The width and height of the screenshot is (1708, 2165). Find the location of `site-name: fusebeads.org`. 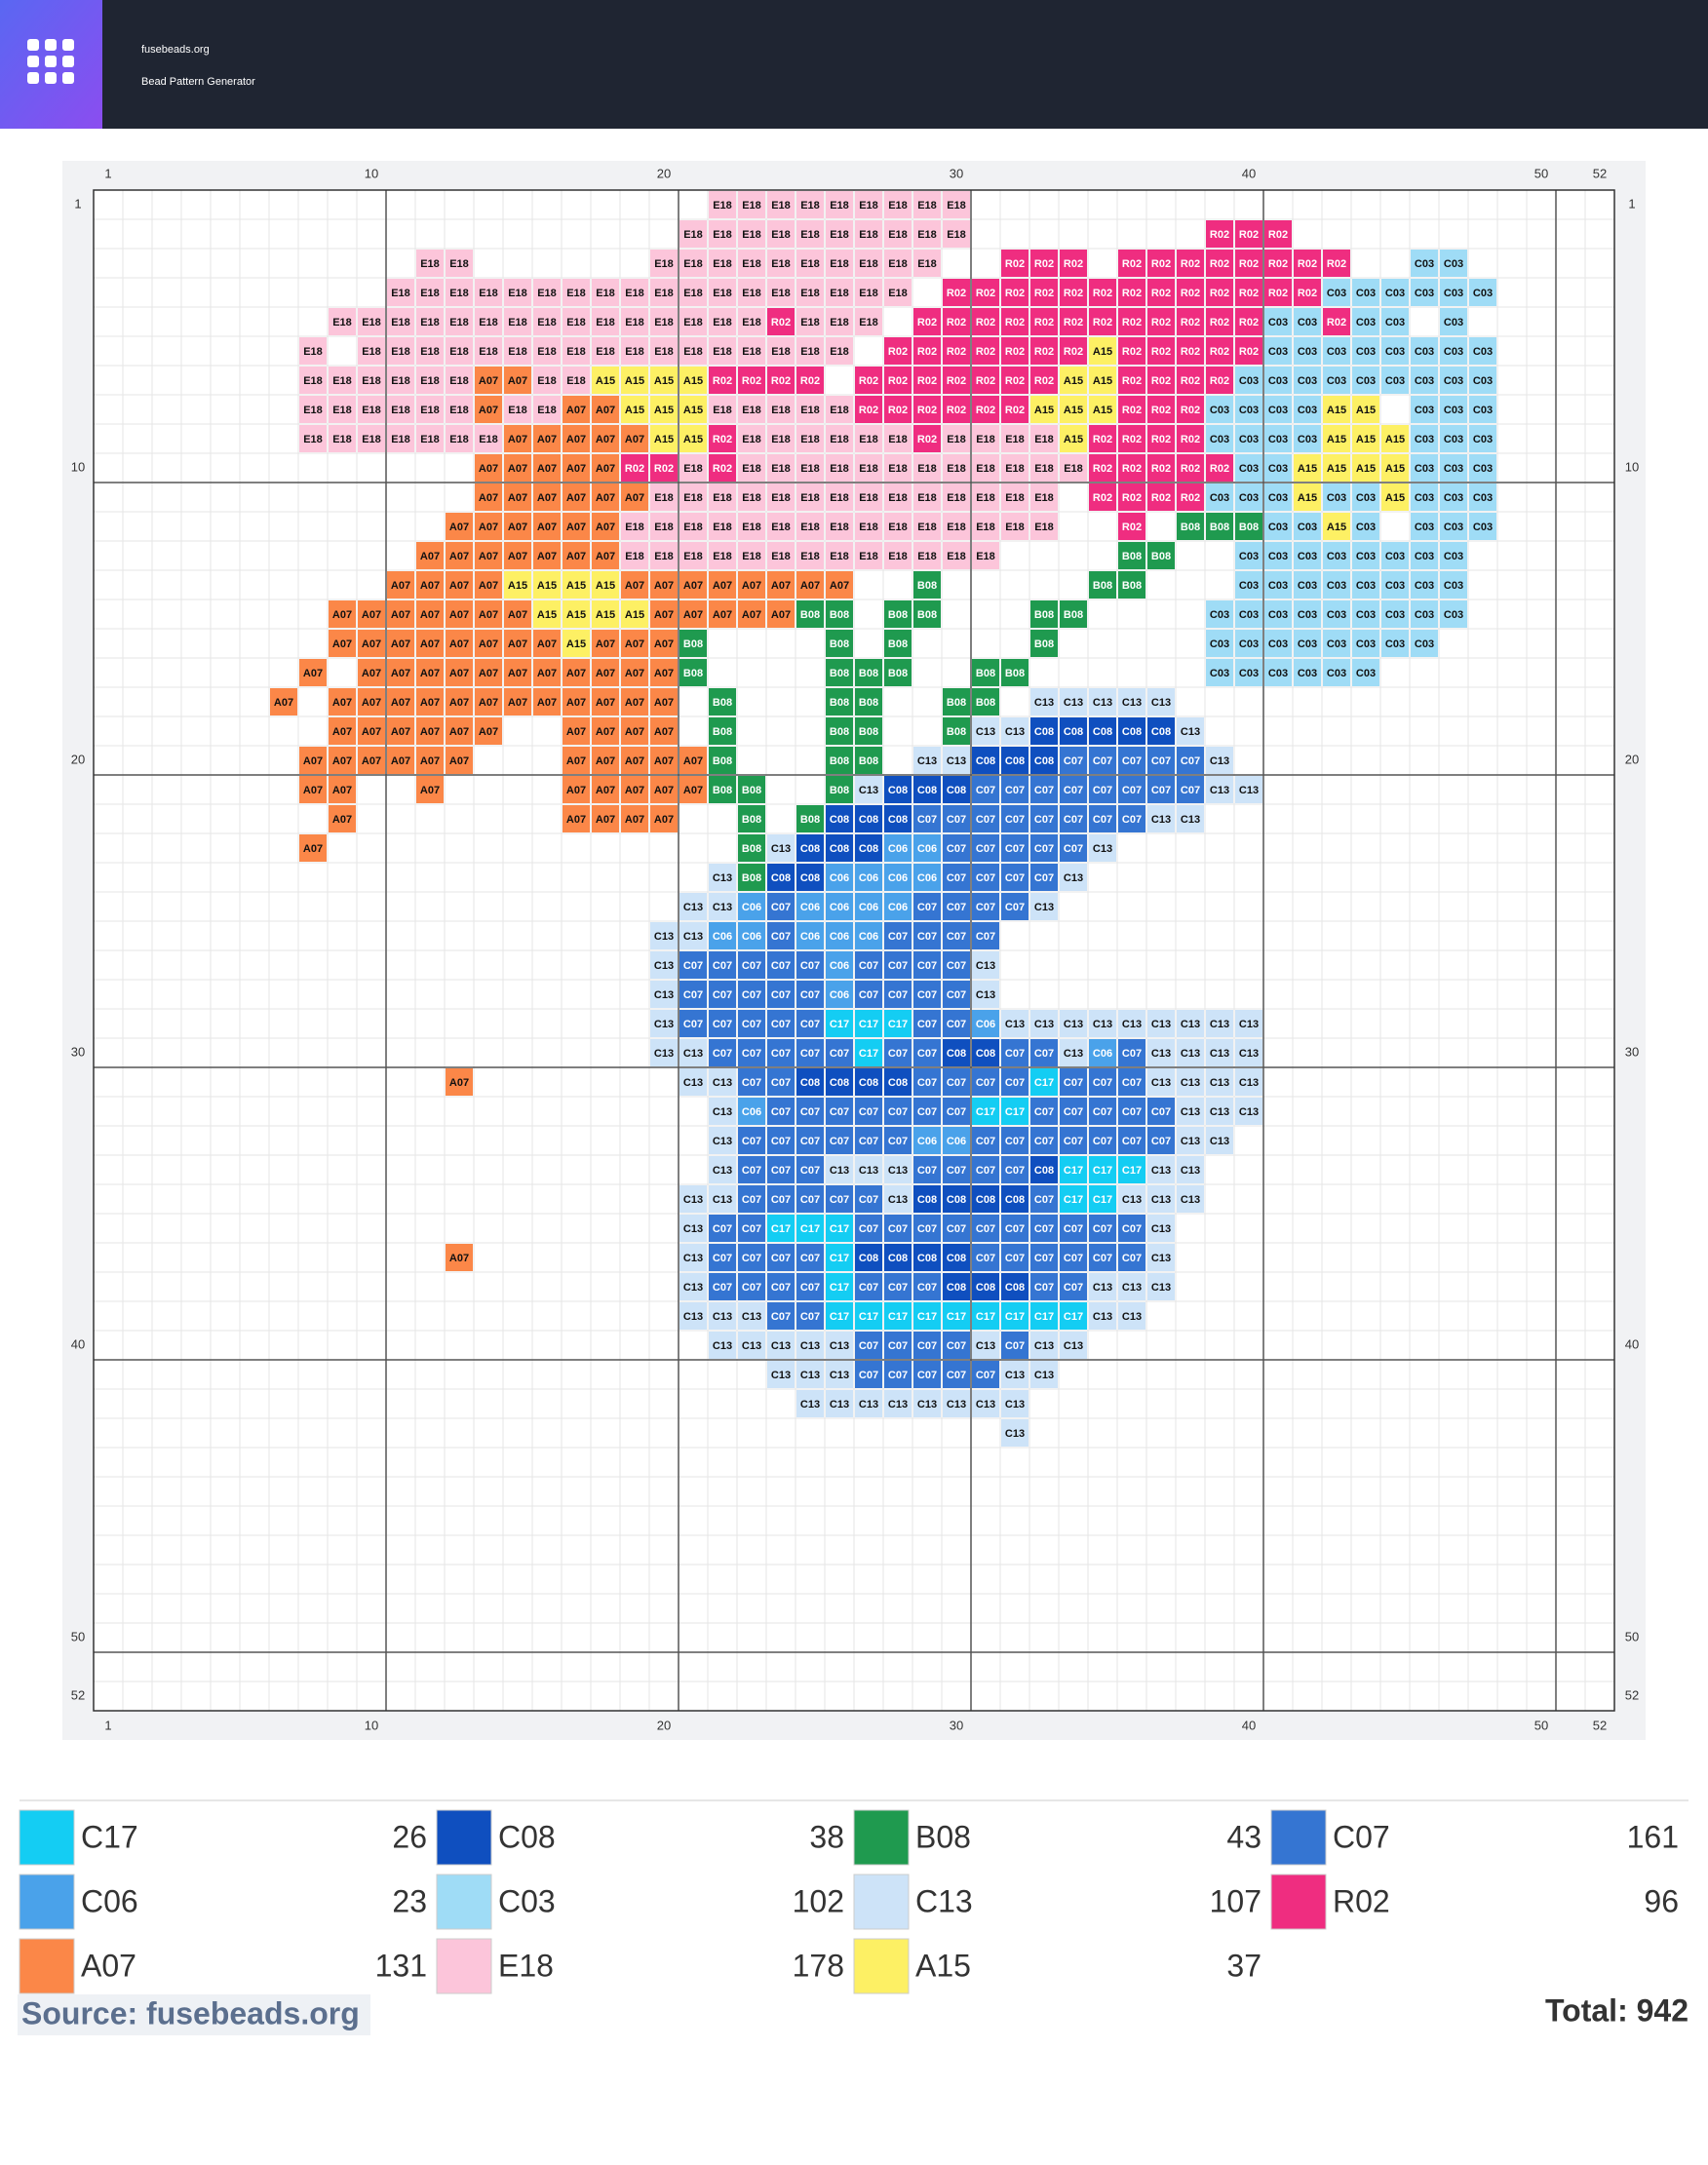

site-name: fusebeads.org is located at coordinates (175, 50).